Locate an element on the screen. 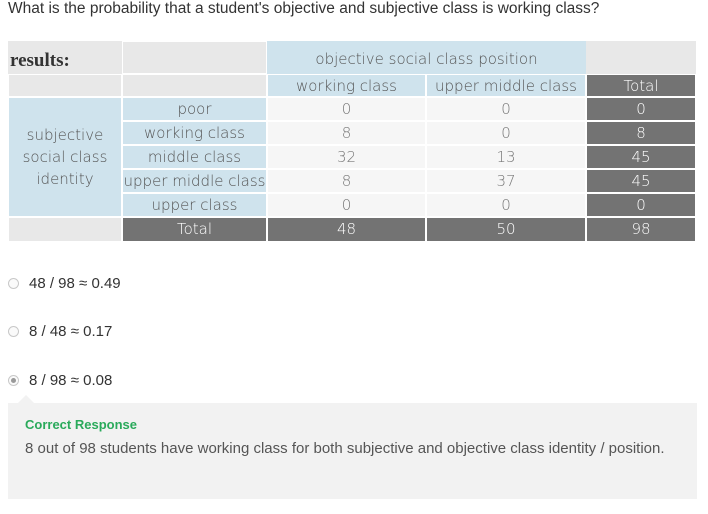 Image resolution: width=708 pixels, height=514 pixels. cell-middle-working: 32 is located at coordinates (346, 157).